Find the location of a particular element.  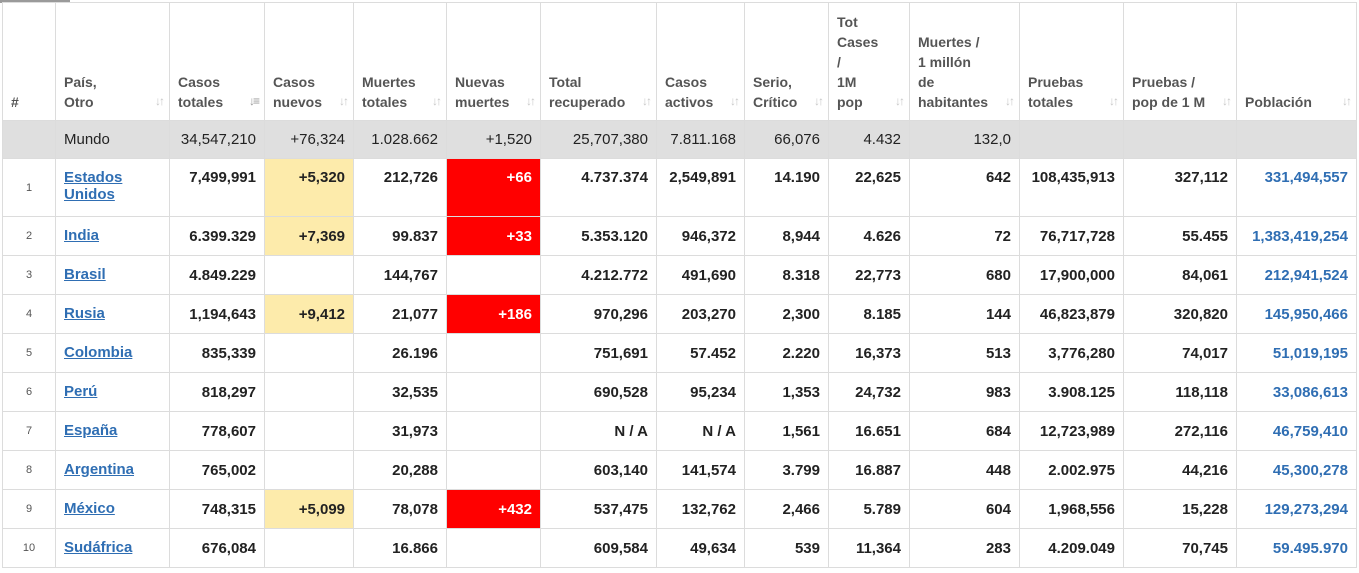

new-cases-cell: +5,099 is located at coordinates (309, 509).